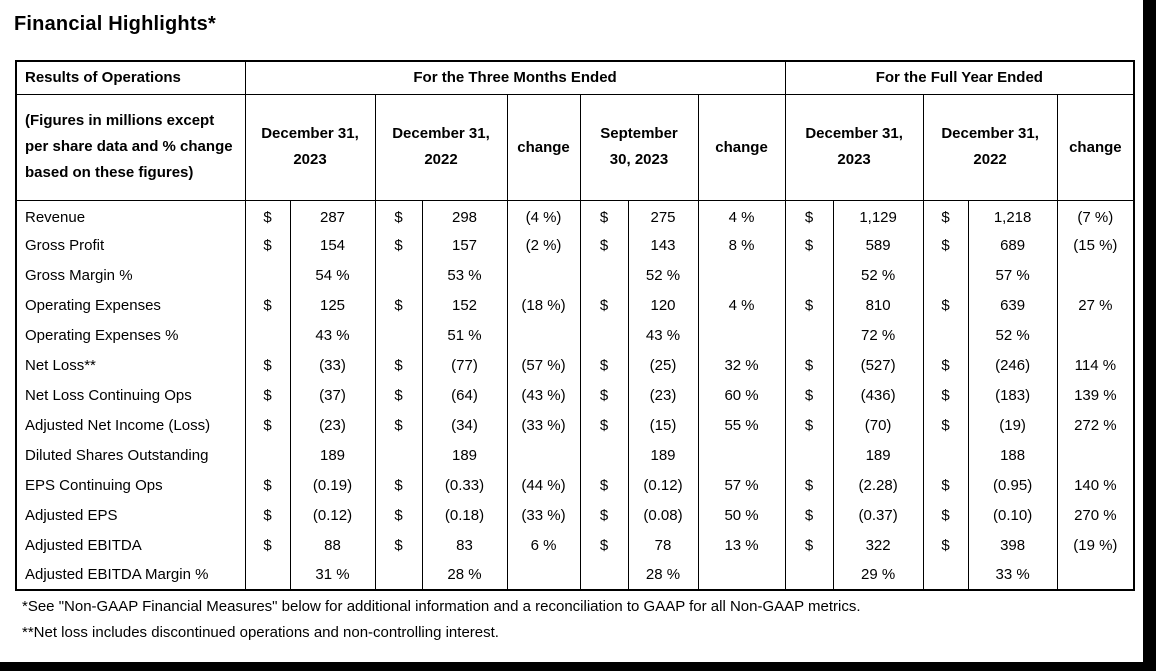 The width and height of the screenshot is (1156, 671). Describe the element at coordinates (1012, 455) in the screenshot. I see `value-cell: 188` at that location.